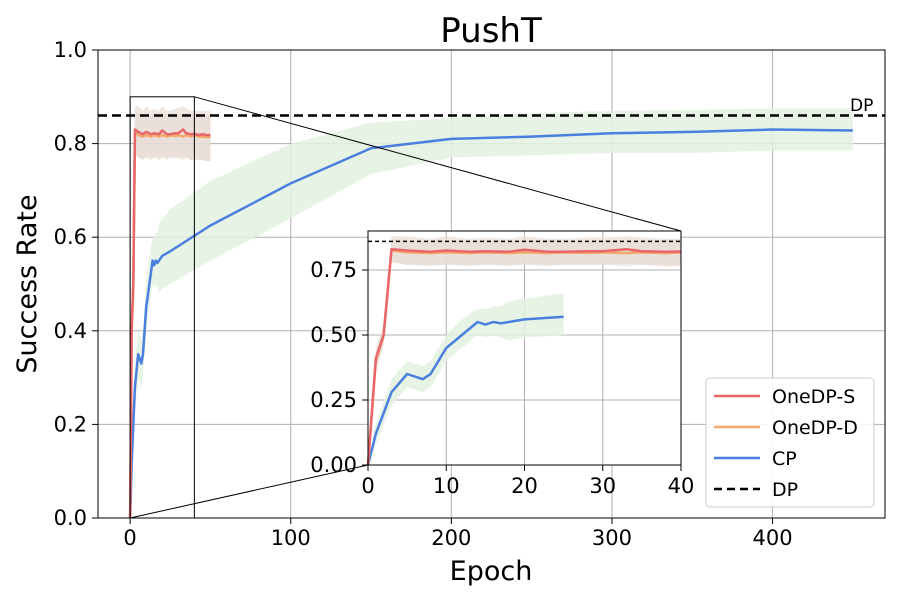  Describe the element at coordinates (70, 331) in the screenshot. I see `y-tick-label-2: 0.4` at that location.